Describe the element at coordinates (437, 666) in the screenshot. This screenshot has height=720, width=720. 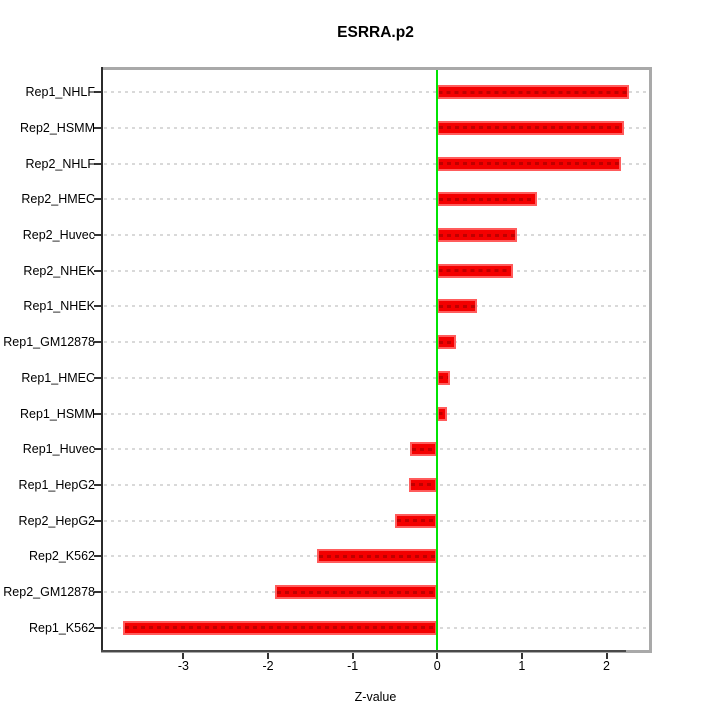
I see `x-tick-label: 0` at that location.